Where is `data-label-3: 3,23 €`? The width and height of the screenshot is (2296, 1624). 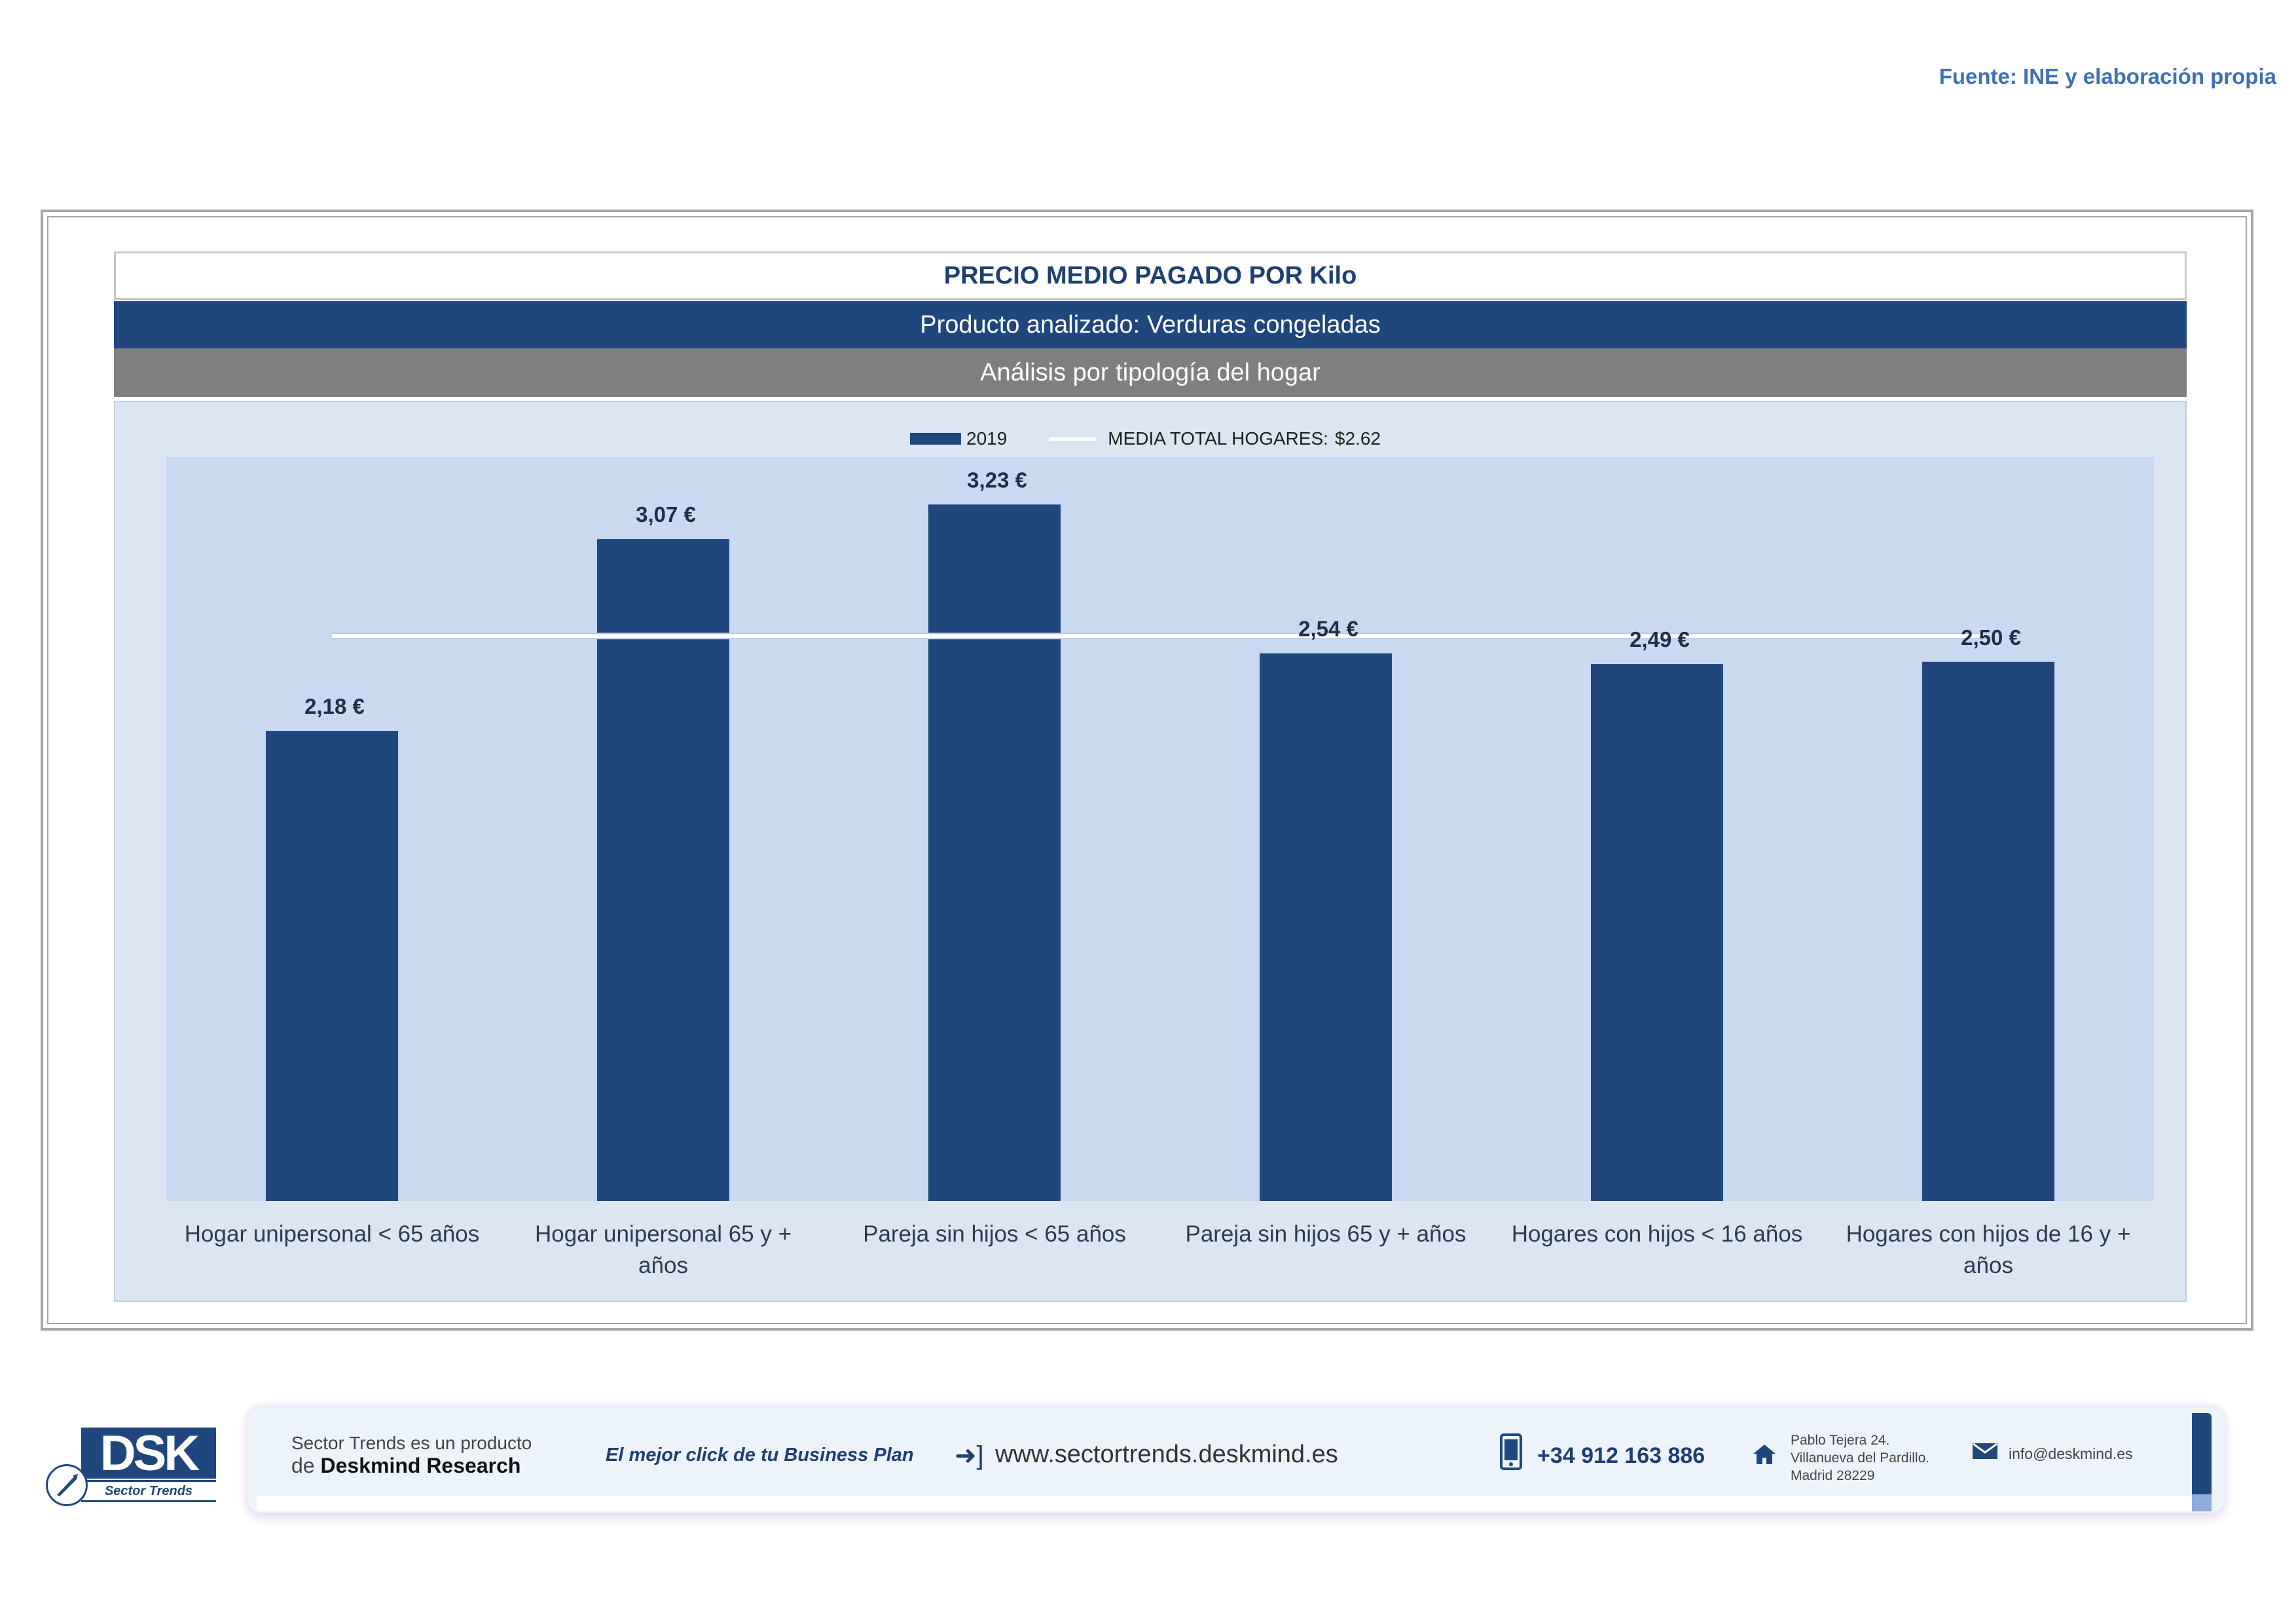
data-label-3: 3,23 € is located at coordinates (997, 480).